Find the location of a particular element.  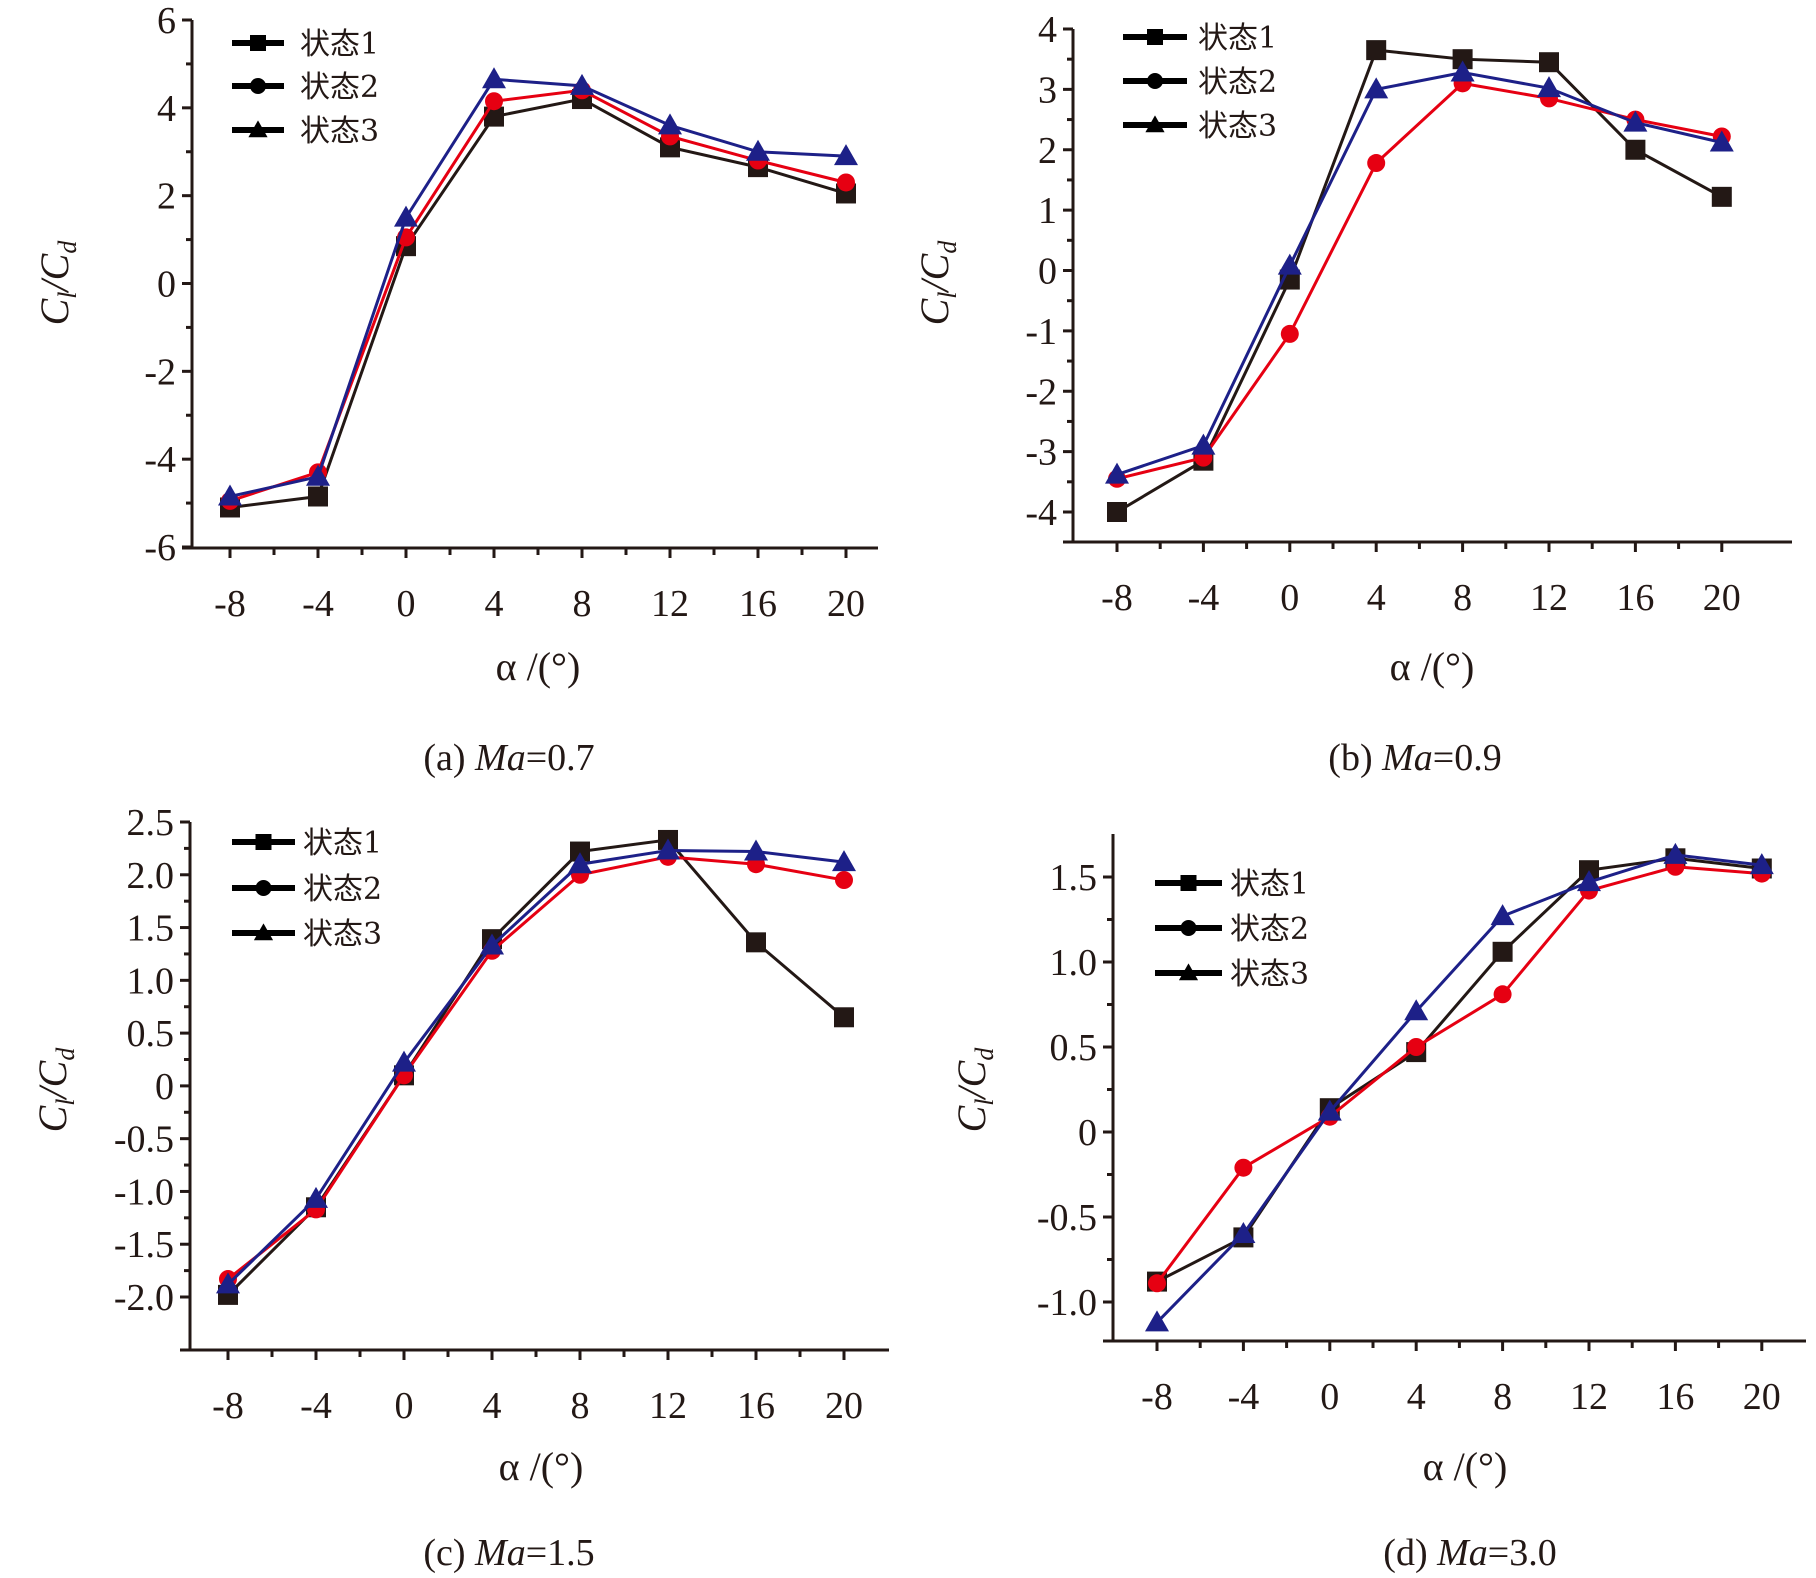

caption-value: =0.9 is located at coordinates (1467, 758).